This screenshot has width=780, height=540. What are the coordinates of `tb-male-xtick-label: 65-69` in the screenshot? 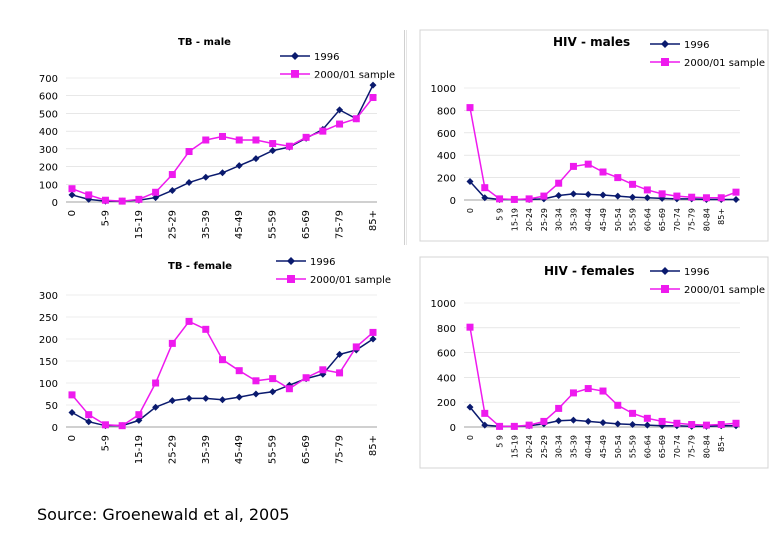 It's located at (306, 224).